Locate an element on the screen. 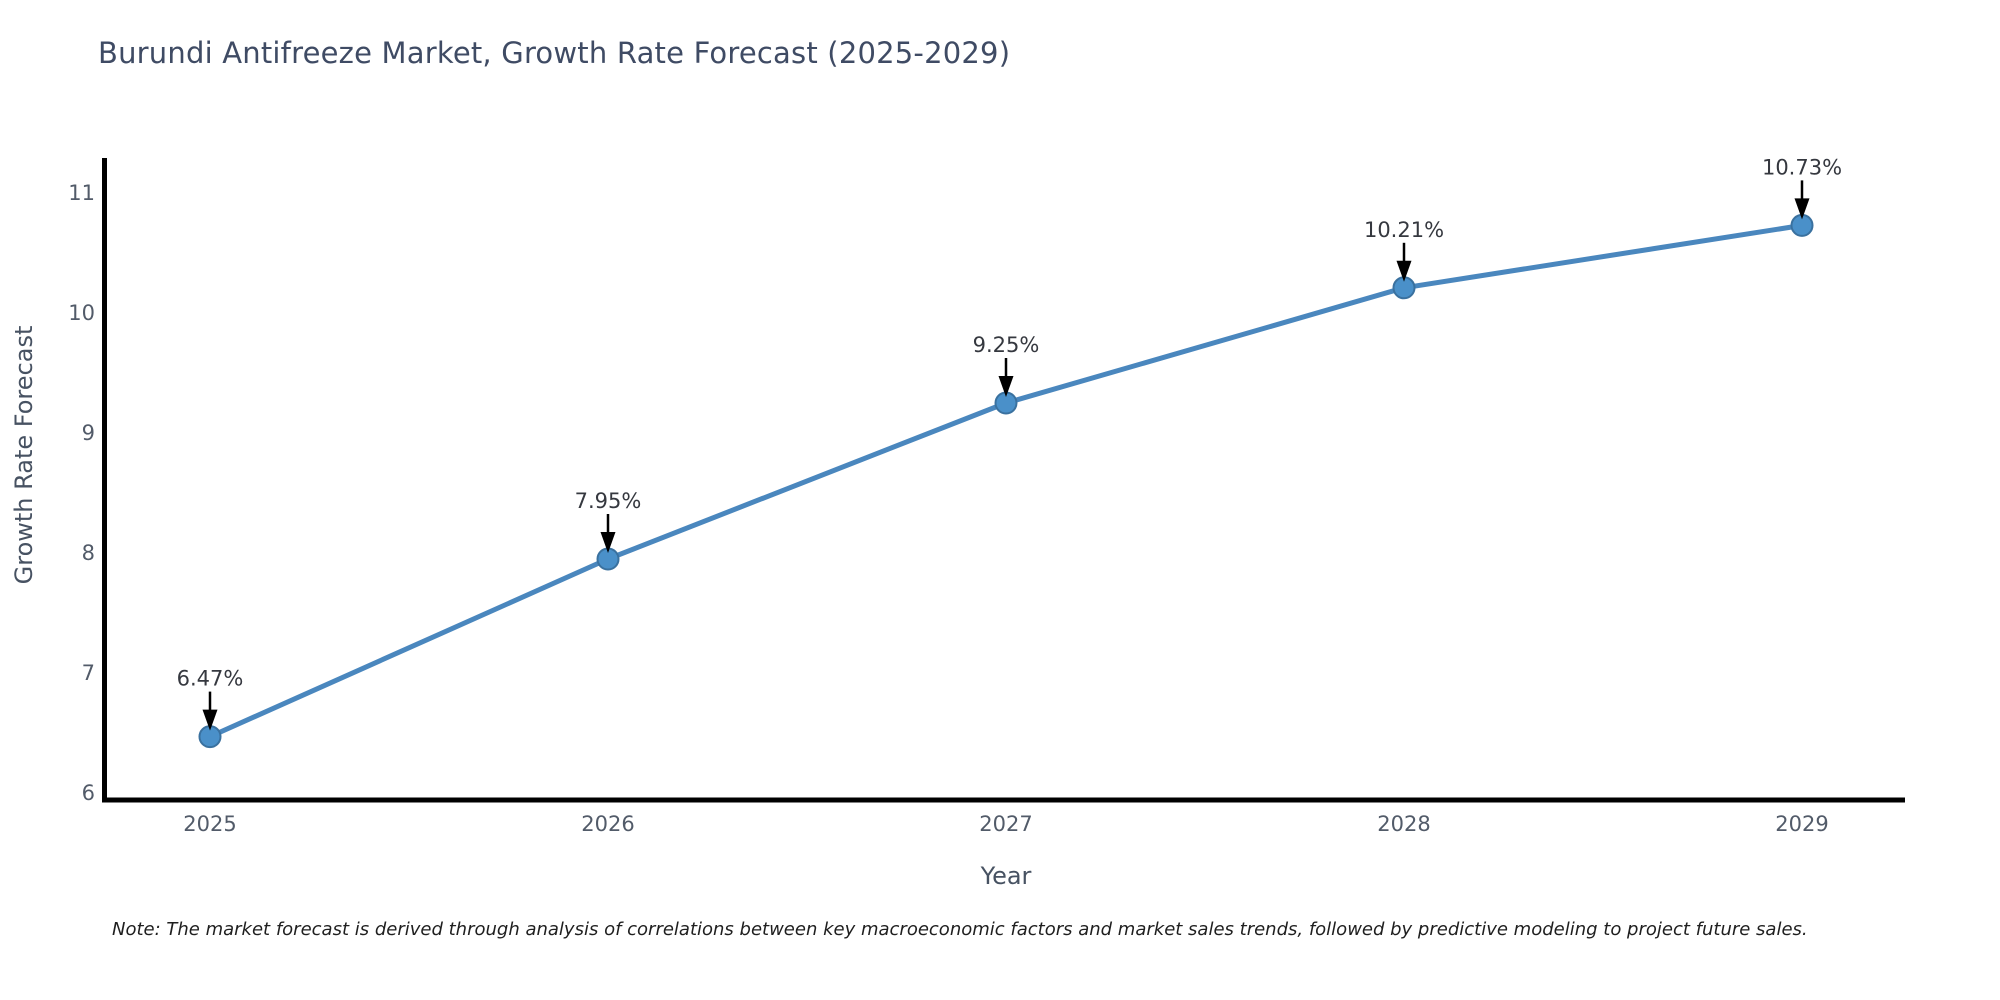 This screenshot has width=2000, height=1000. y-tick-label: 10 is located at coordinates (81, 313).